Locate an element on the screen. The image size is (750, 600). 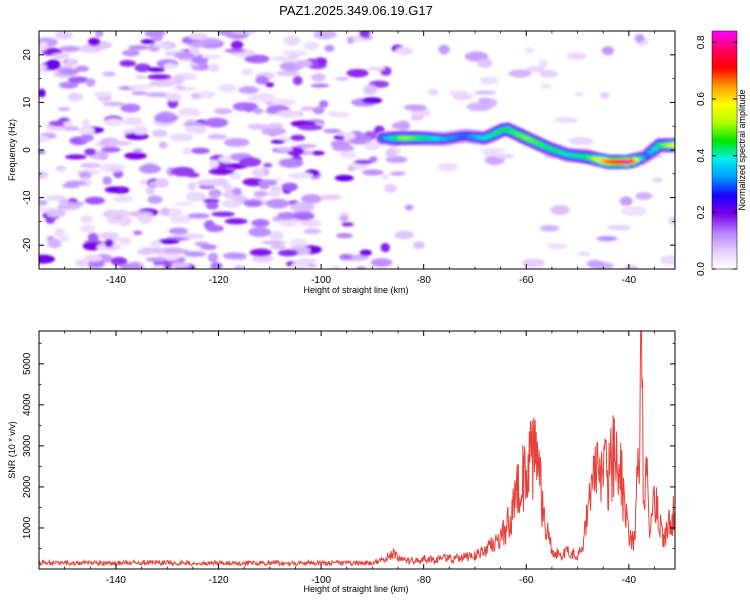
y-tick-label: 5000 is located at coordinates (27, 363).